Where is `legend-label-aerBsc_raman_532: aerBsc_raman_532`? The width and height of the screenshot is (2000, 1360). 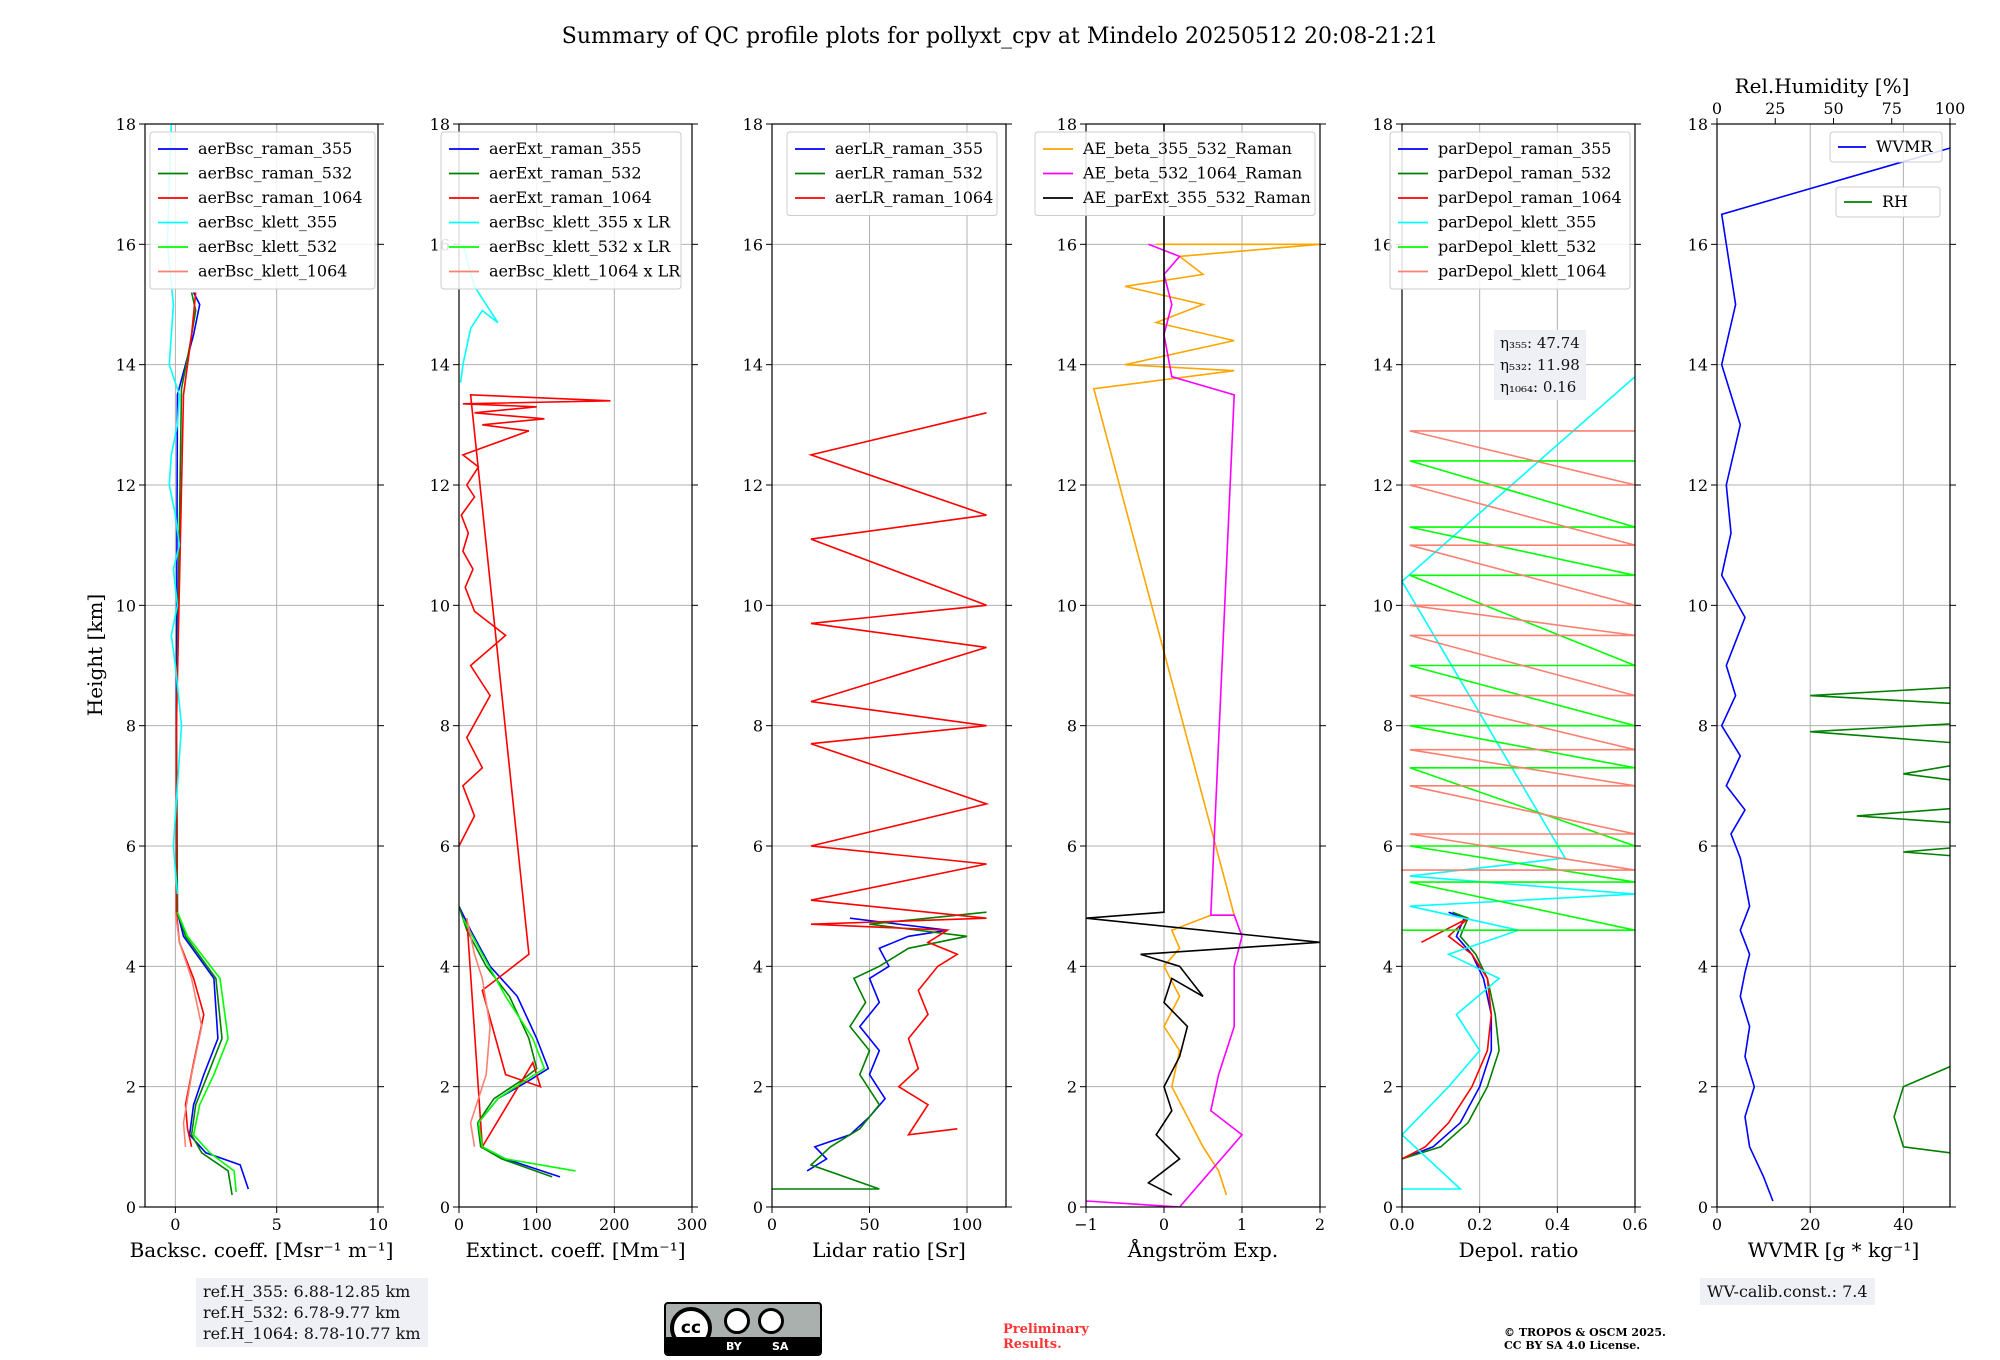 legend-label-aerBsc_raman_532: aerBsc_raman_532 is located at coordinates (275, 173).